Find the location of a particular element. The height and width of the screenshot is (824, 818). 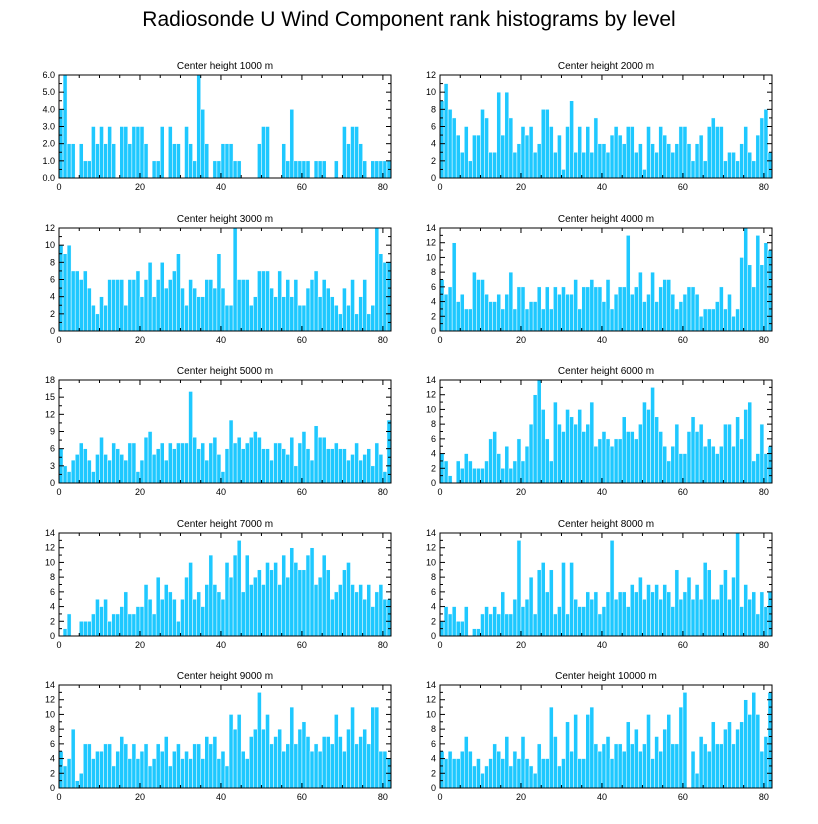

y-tick-label: 0 is located at coordinates (52, 788).